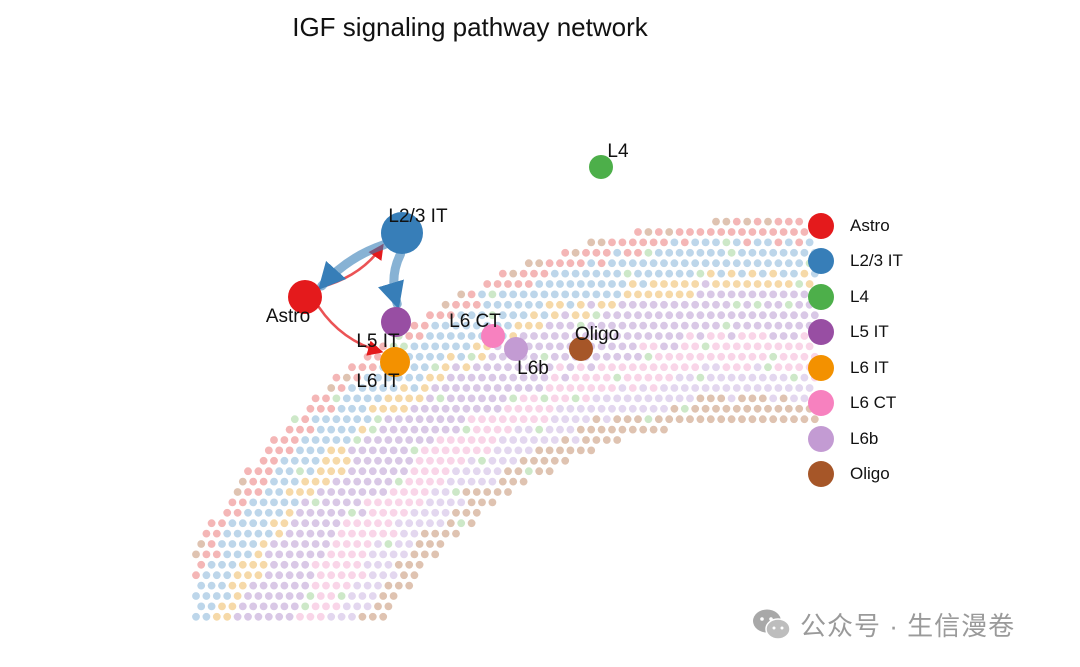 Image resolution: width=1080 pixels, height=667 pixels. What do you see at coordinates (908, 626) in the screenshot?
I see `watermark-text: 公众号 · 生信漫卷` at bounding box center [908, 626].